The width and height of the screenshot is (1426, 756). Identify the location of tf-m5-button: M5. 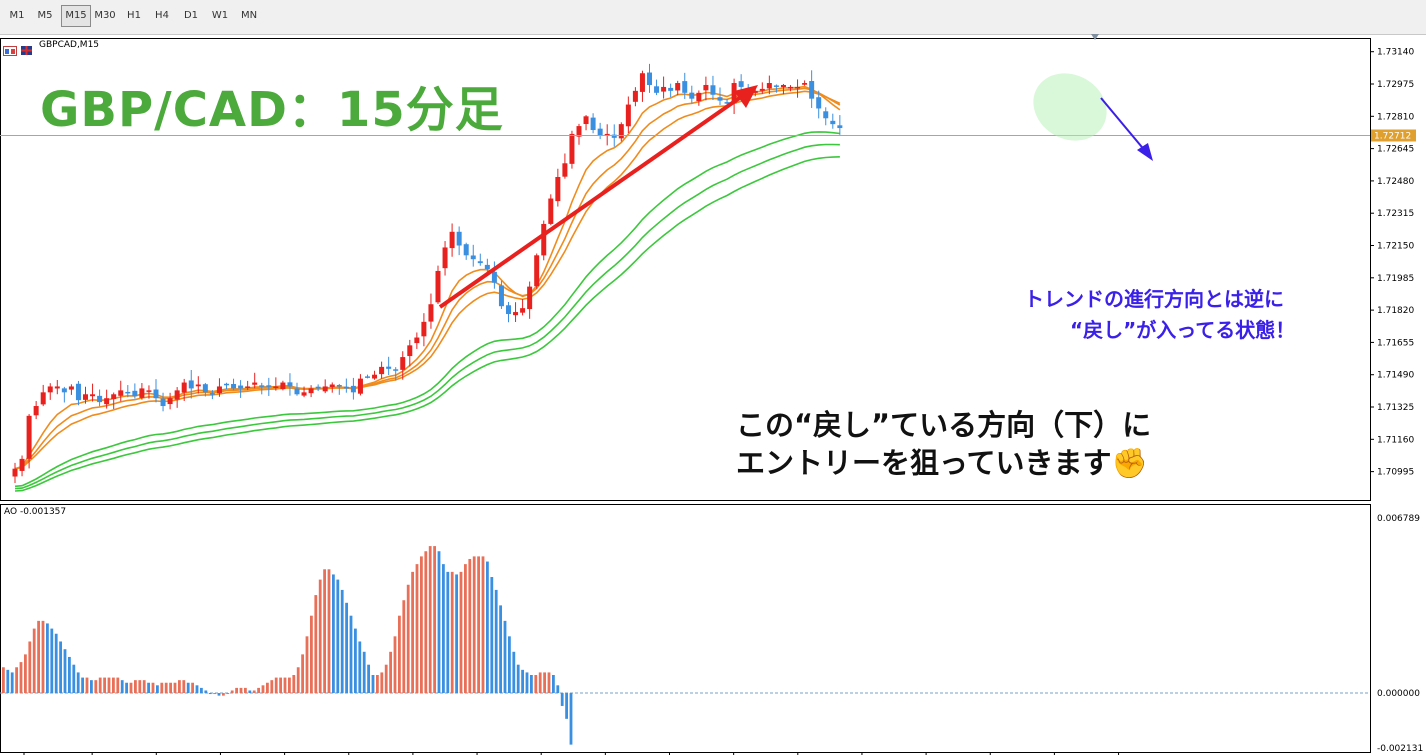
(45, 15).